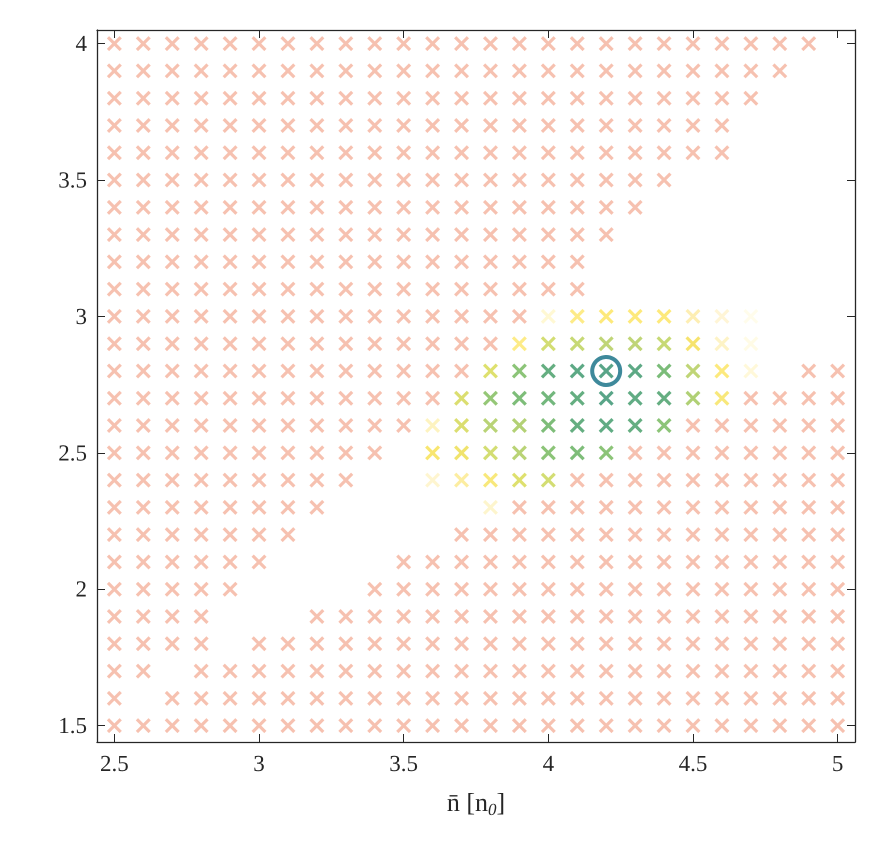 This screenshot has height=842, width=878. What do you see at coordinates (81, 589) in the screenshot?
I see `y-tick-label: 2` at bounding box center [81, 589].